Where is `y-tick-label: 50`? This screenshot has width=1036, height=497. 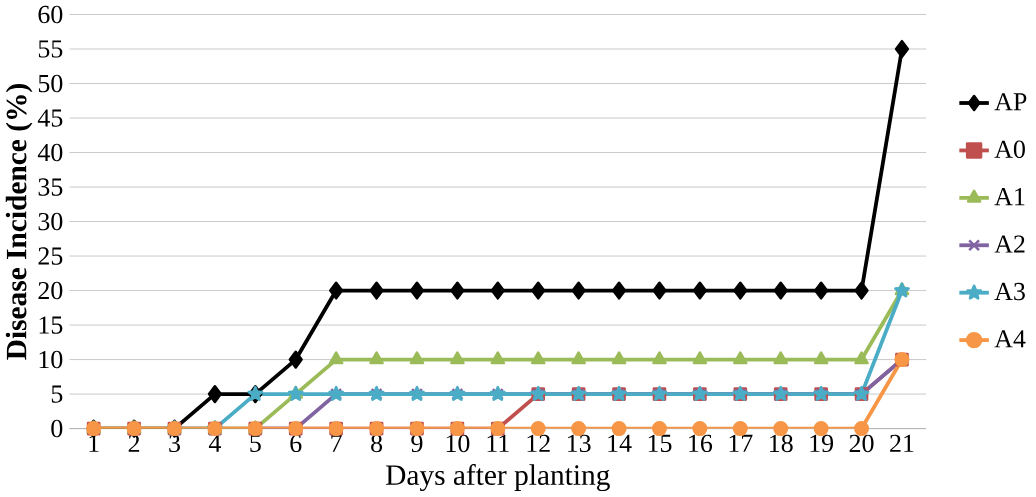
y-tick-label: 50 is located at coordinates (50, 83).